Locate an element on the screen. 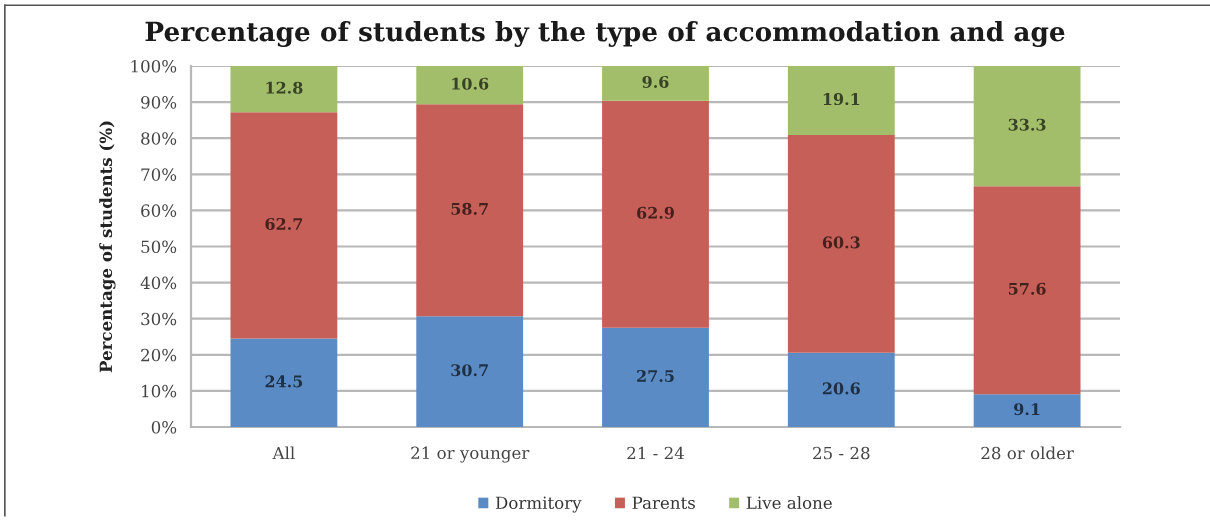 This screenshot has height=521, width=1210. data-label: 30.7 is located at coordinates (469, 370).